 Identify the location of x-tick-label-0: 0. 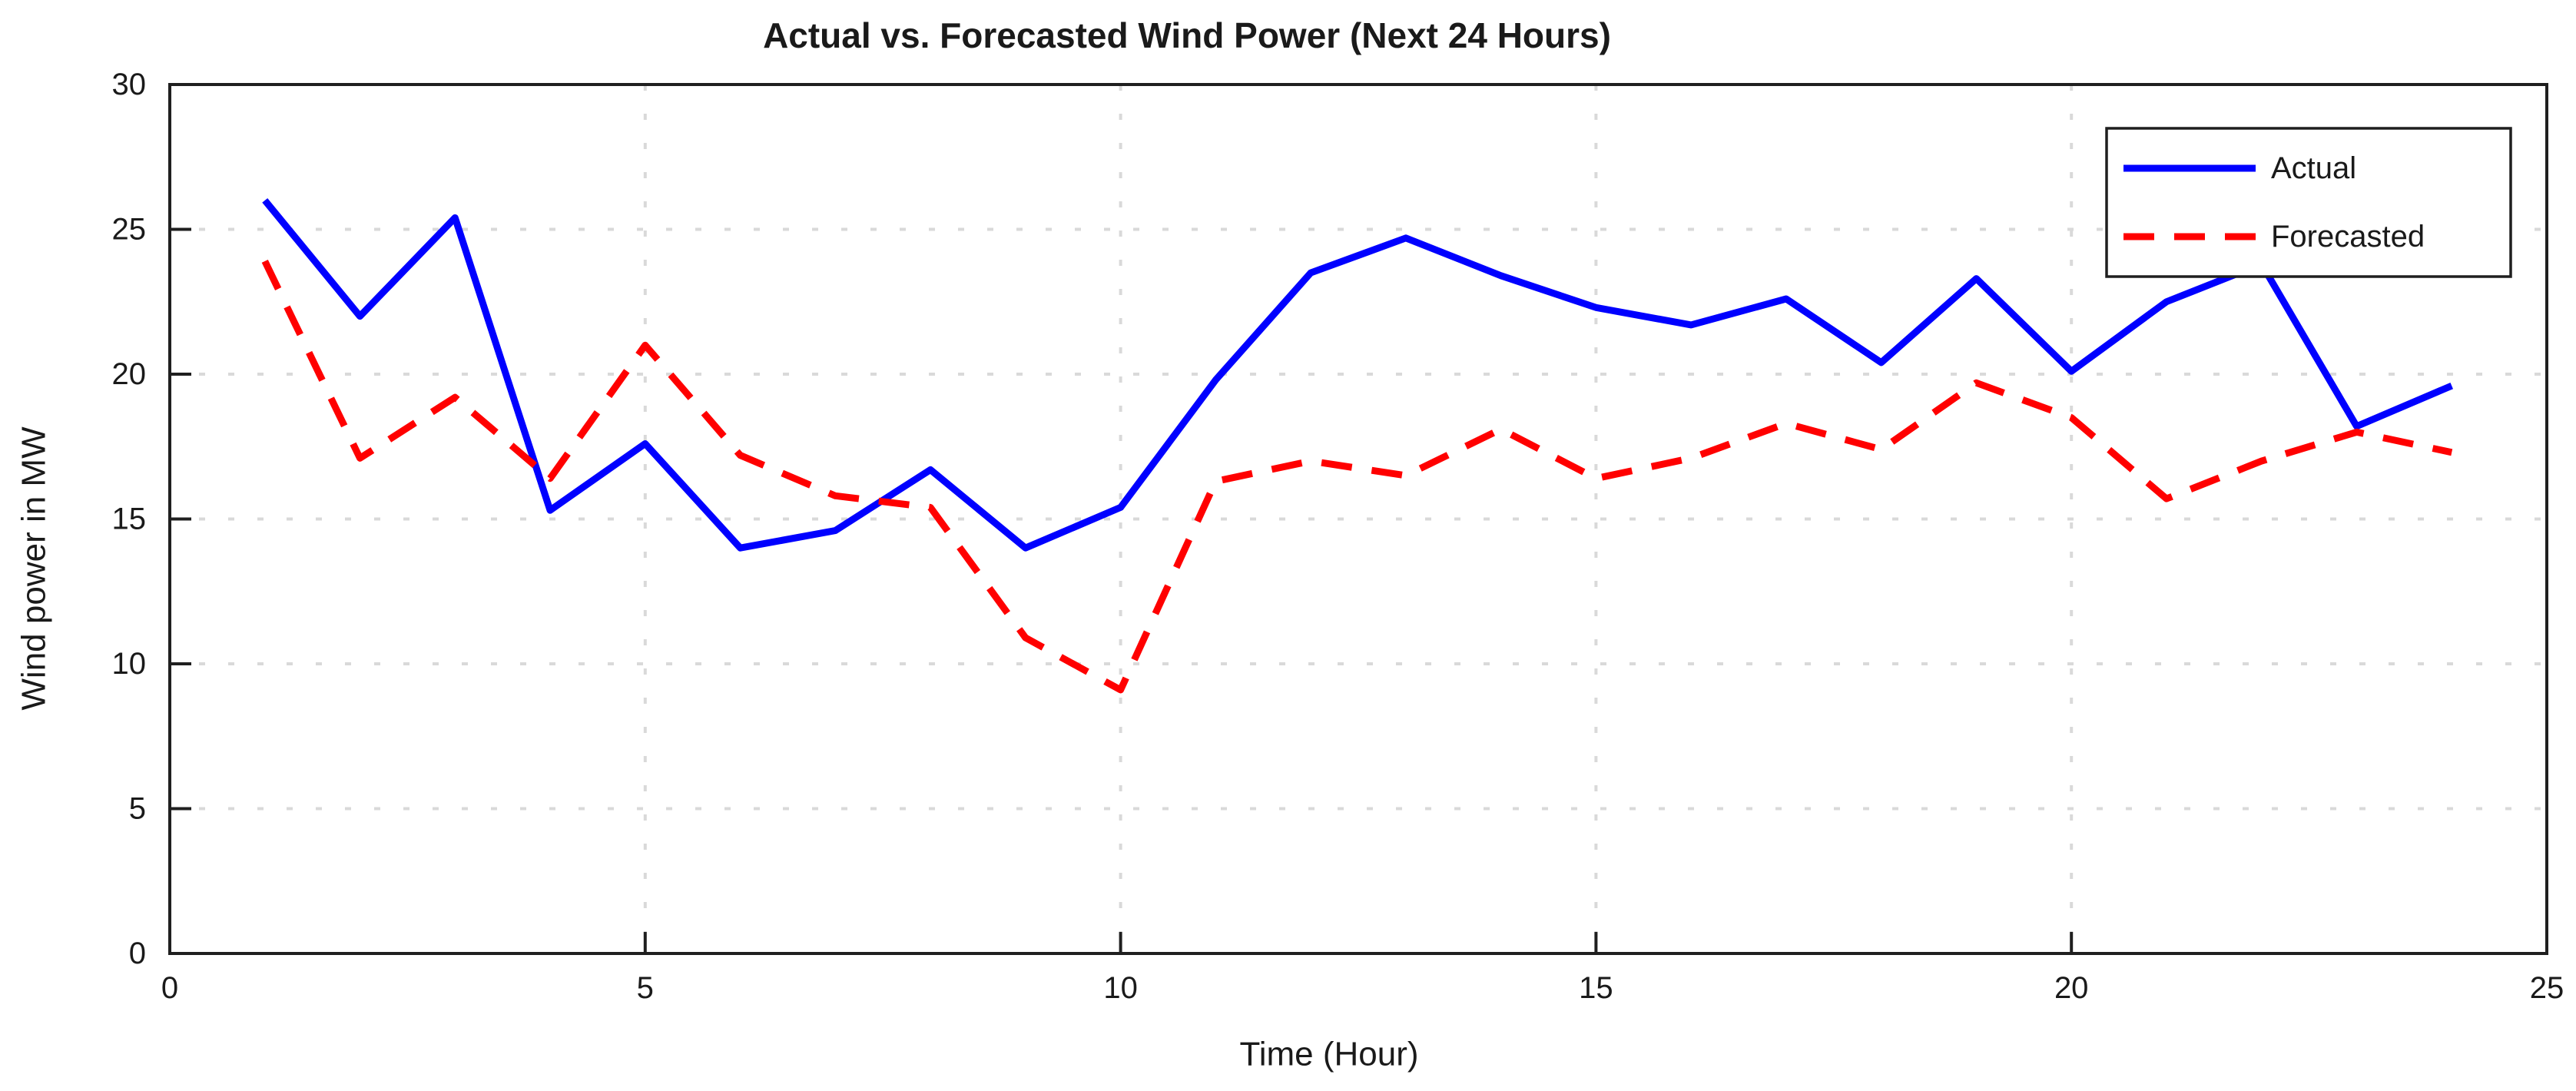
(169, 988).